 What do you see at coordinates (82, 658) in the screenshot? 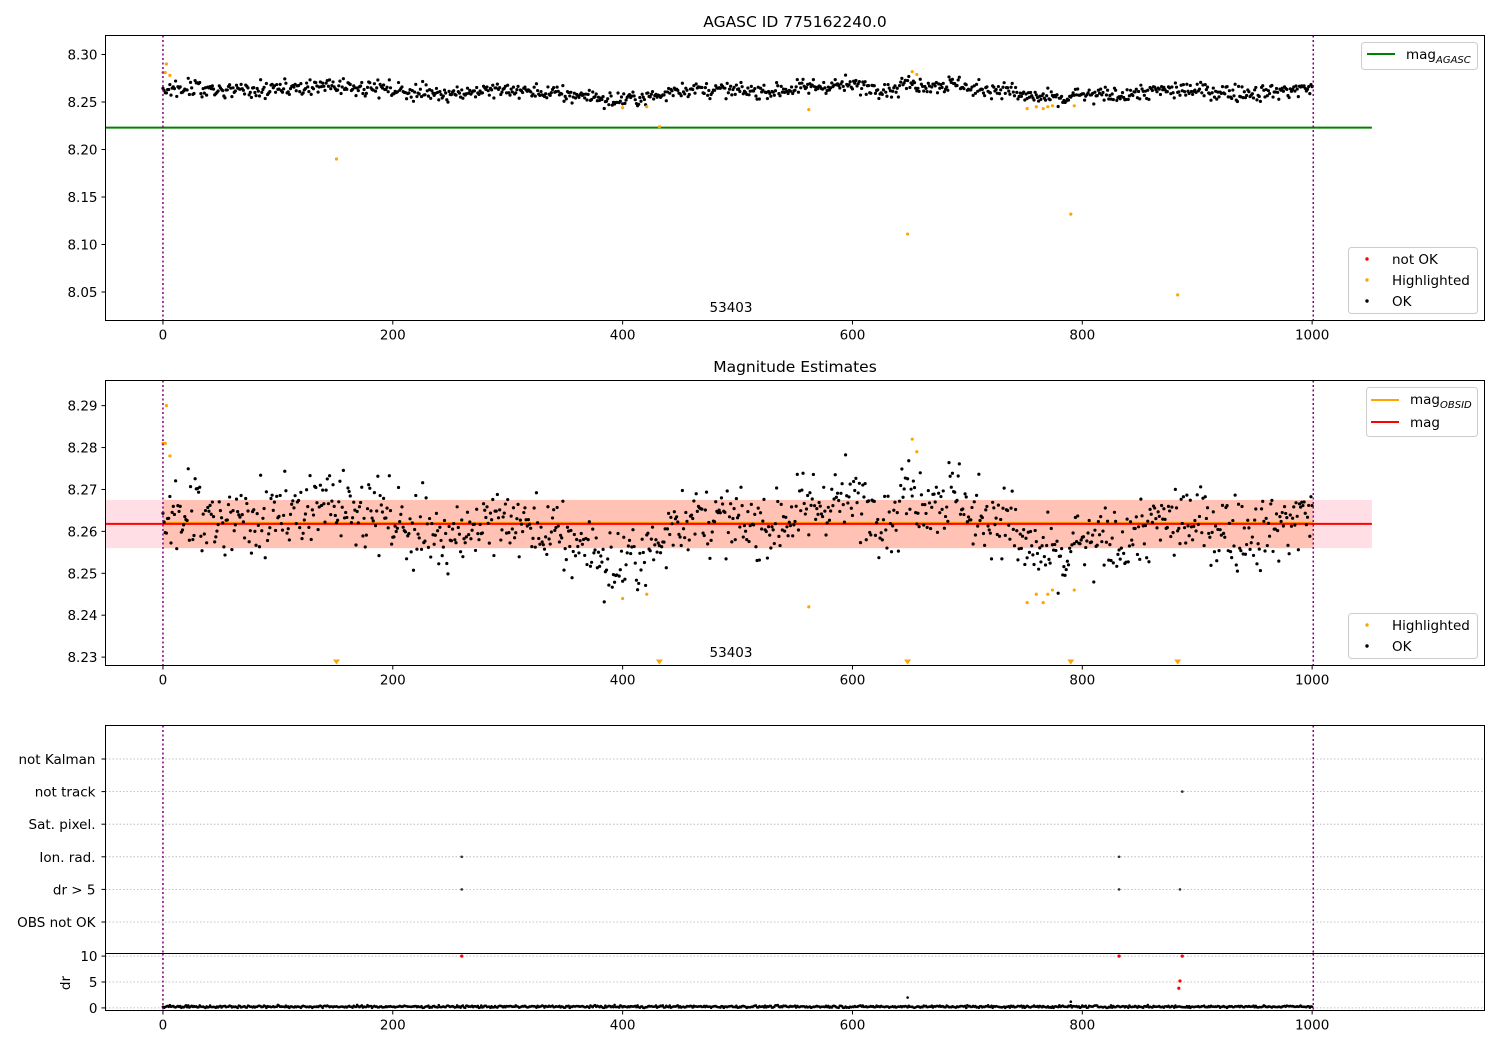
I see `y-tick-label: 8.23` at bounding box center [82, 658].